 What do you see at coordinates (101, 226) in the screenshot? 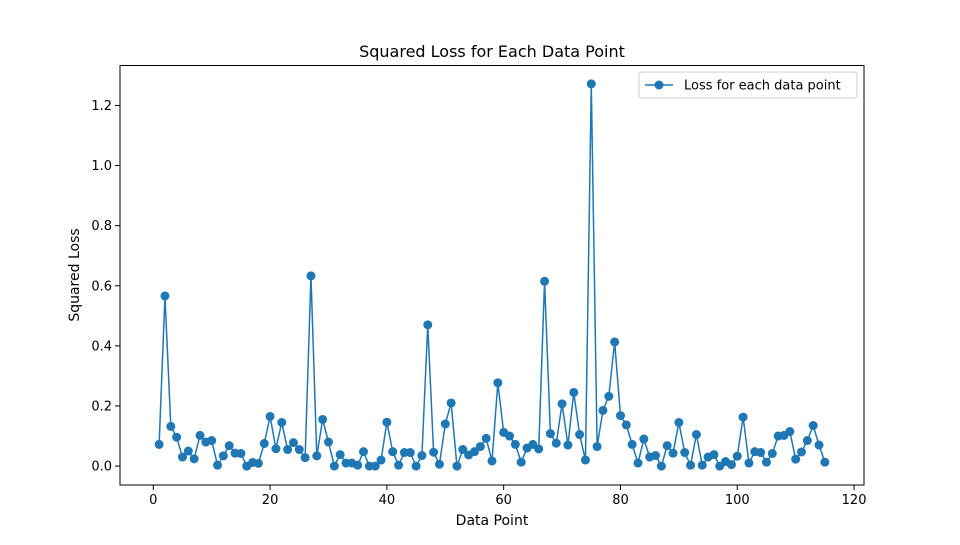
I see `y-tick-label: 0.8` at bounding box center [101, 226].